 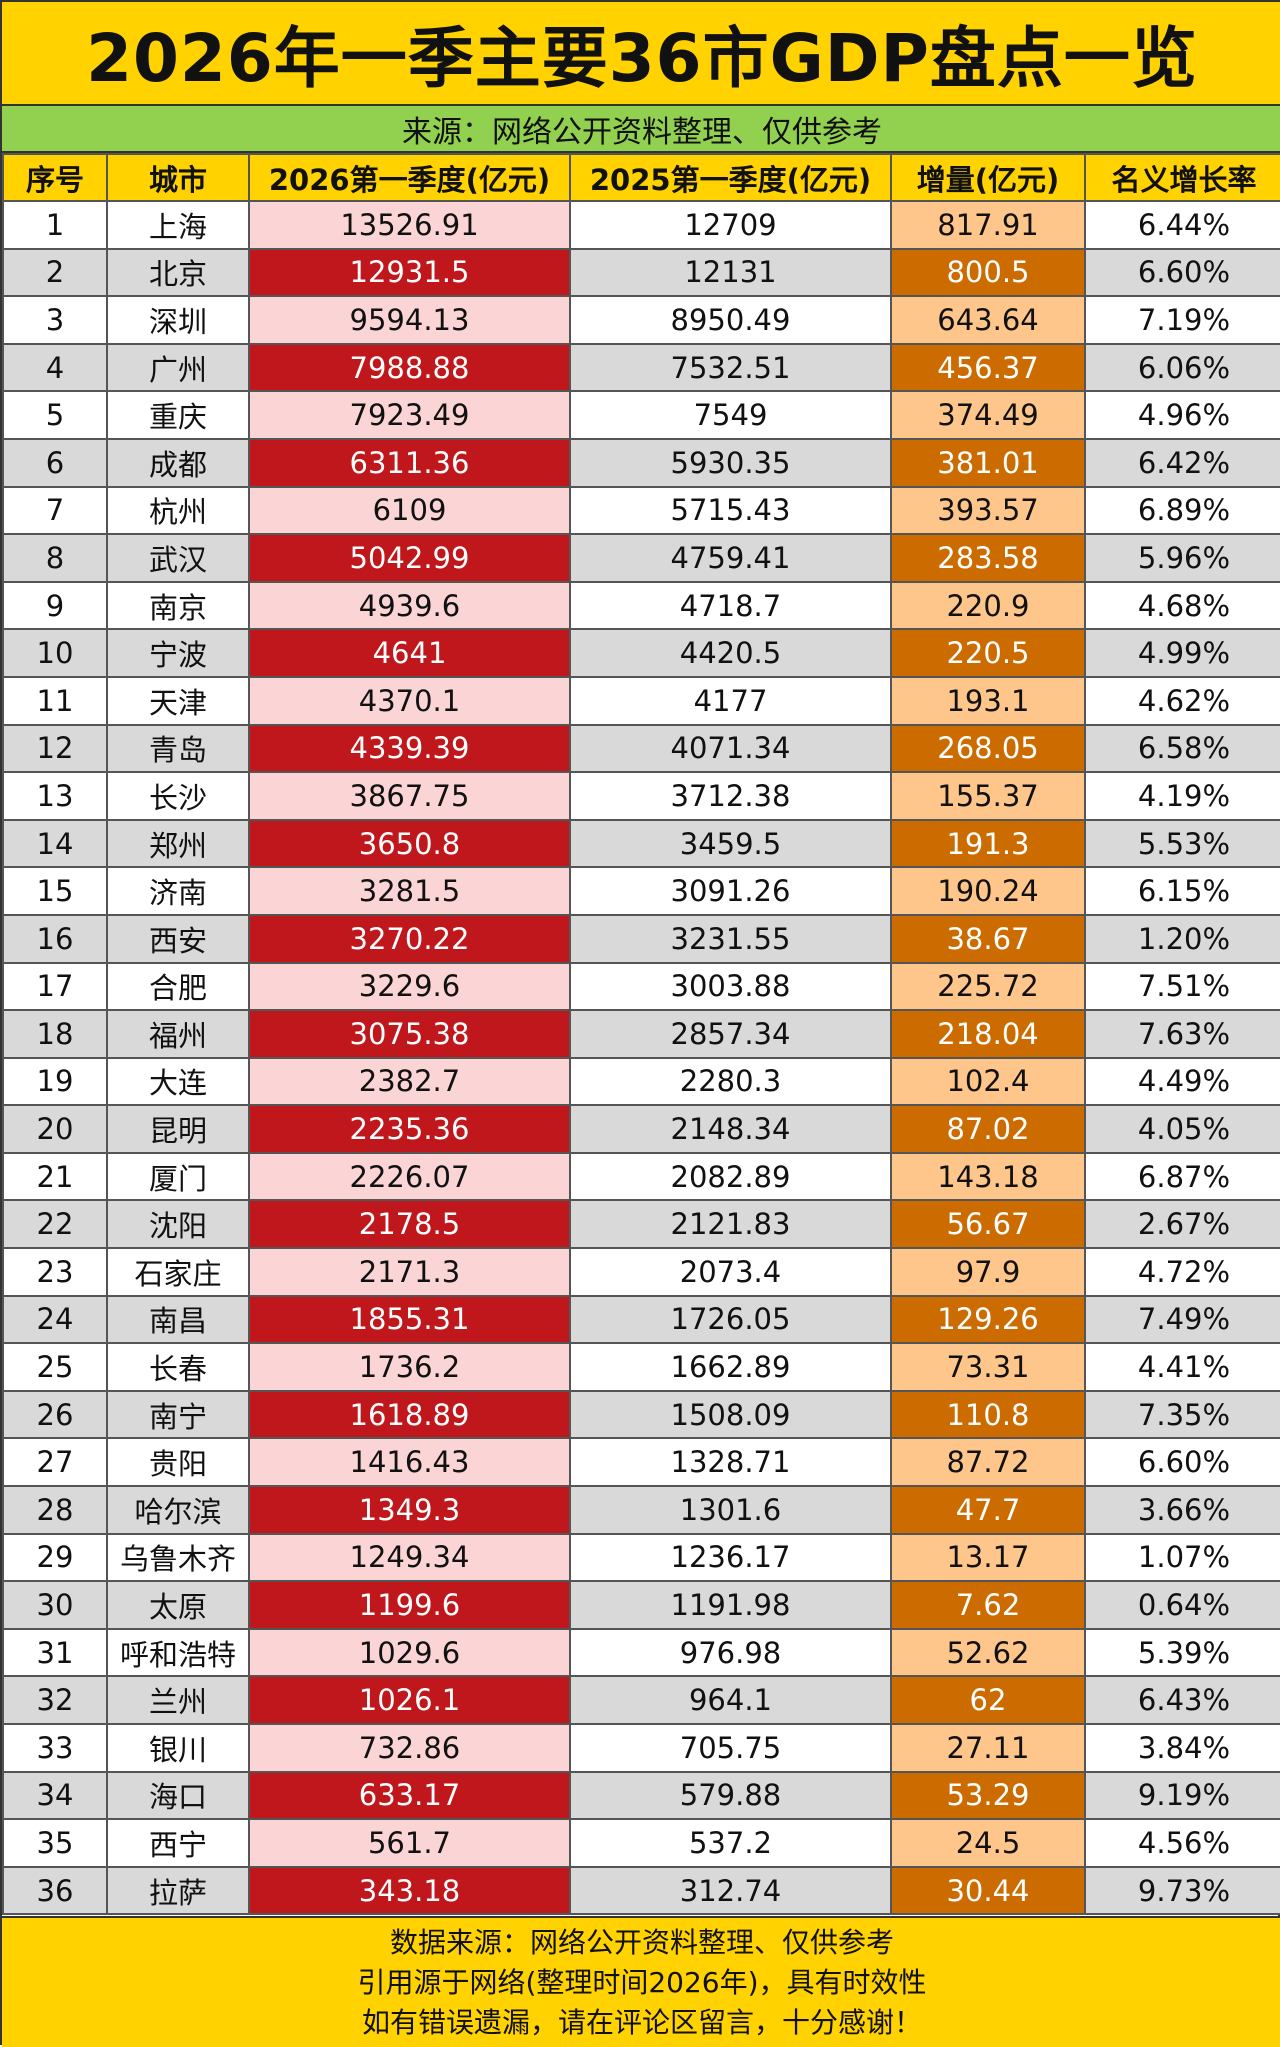 What do you see at coordinates (409, 1414) in the screenshot?
I see `cell-gdp-2026: 1618.89` at bounding box center [409, 1414].